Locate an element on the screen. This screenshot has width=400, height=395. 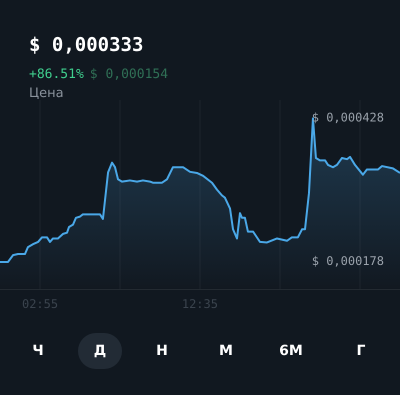
y-axis-title: Цена is located at coordinates (46, 93).